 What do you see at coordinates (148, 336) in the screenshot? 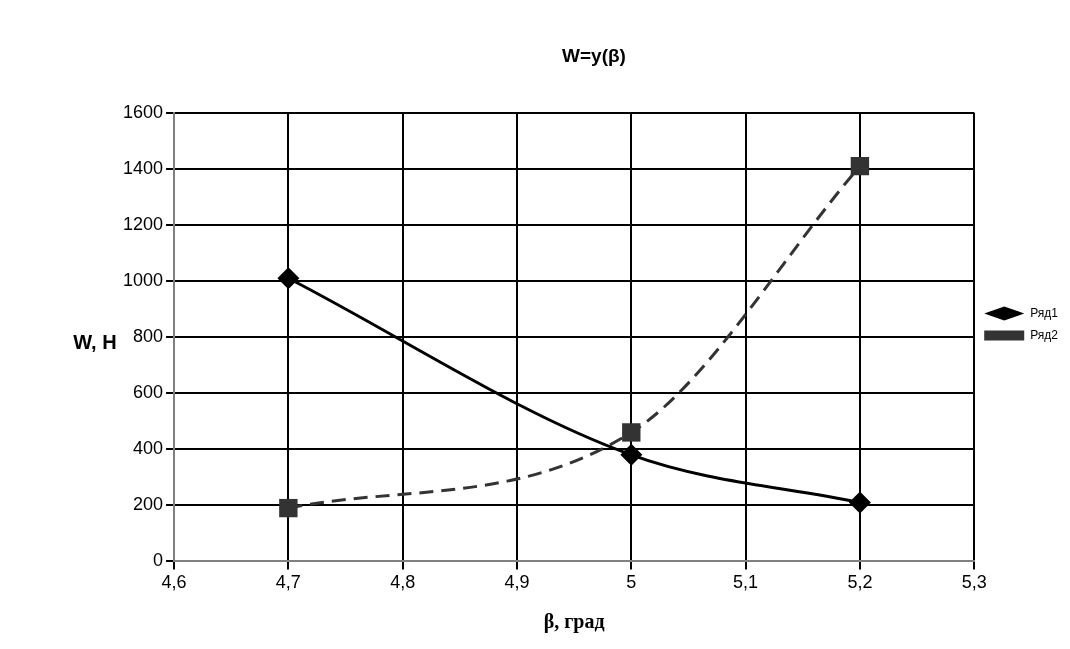
I see `y-tick-label: 800` at bounding box center [148, 336].